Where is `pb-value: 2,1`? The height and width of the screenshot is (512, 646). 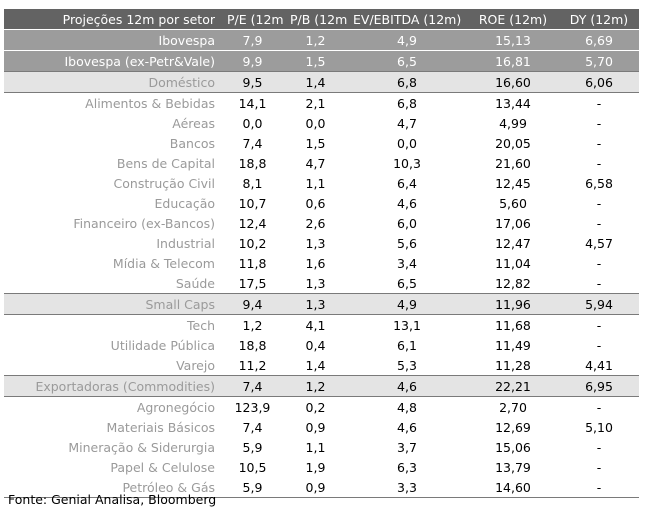
pb-value: 2,1 is located at coordinates (315, 103).